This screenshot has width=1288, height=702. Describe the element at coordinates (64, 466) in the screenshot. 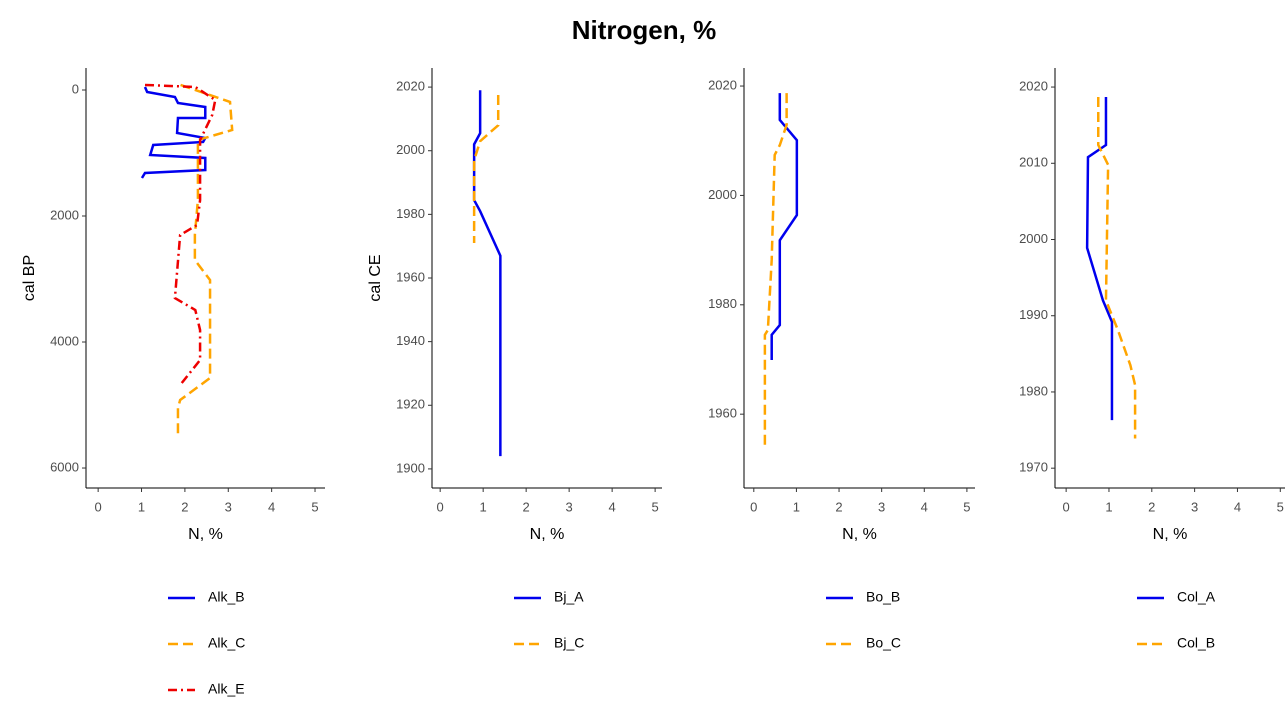

I see `y-tick-label: 6000` at that location.